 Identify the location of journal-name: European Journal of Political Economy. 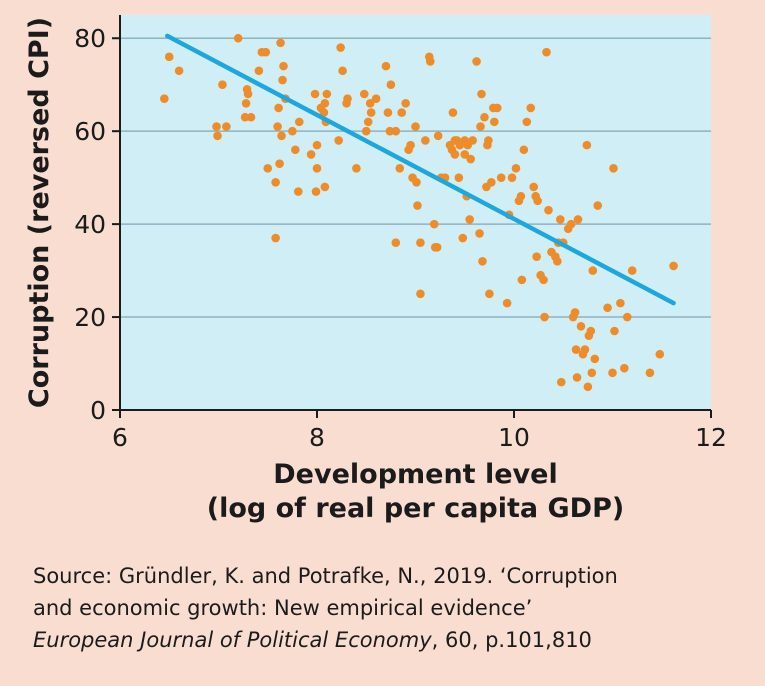
(232, 640).